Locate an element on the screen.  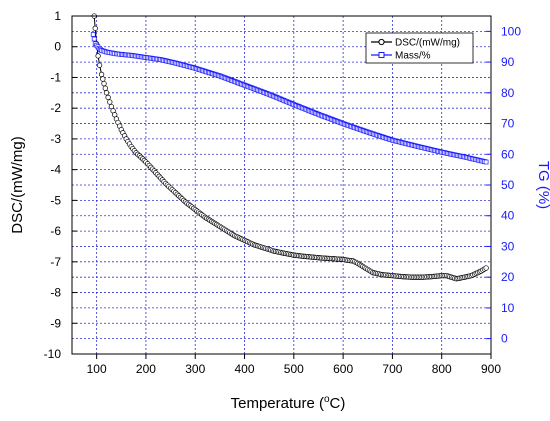
y2-tick-label: 30 is located at coordinates (508, 246).